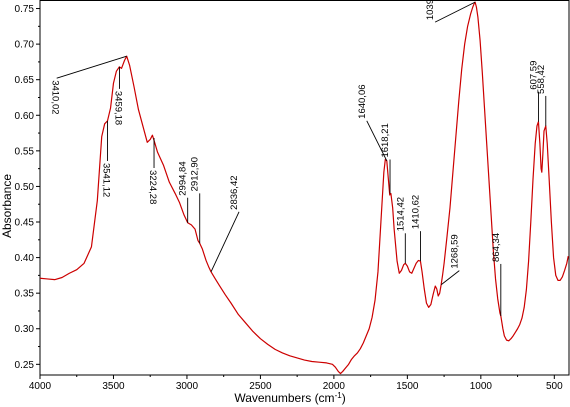  I want to click on x-tick-label: 4000, so click(40, 386).